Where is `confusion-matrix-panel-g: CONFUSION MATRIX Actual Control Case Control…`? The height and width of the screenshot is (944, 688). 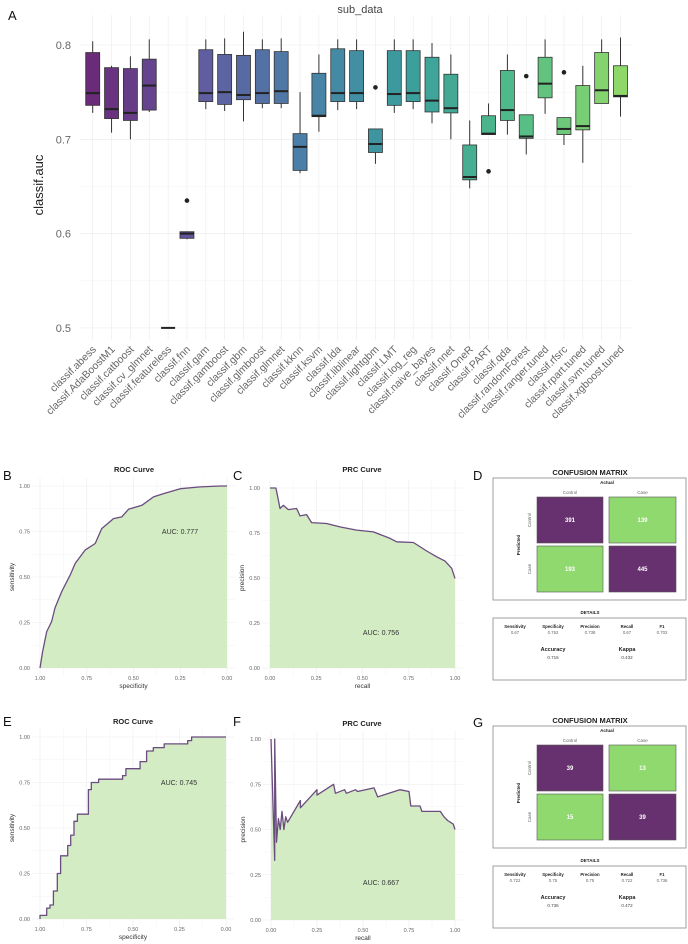 confusion-matrix-panel-g: CONFUSION MATRIX Actual Control Case Control… is located at coordinates (589, 822).